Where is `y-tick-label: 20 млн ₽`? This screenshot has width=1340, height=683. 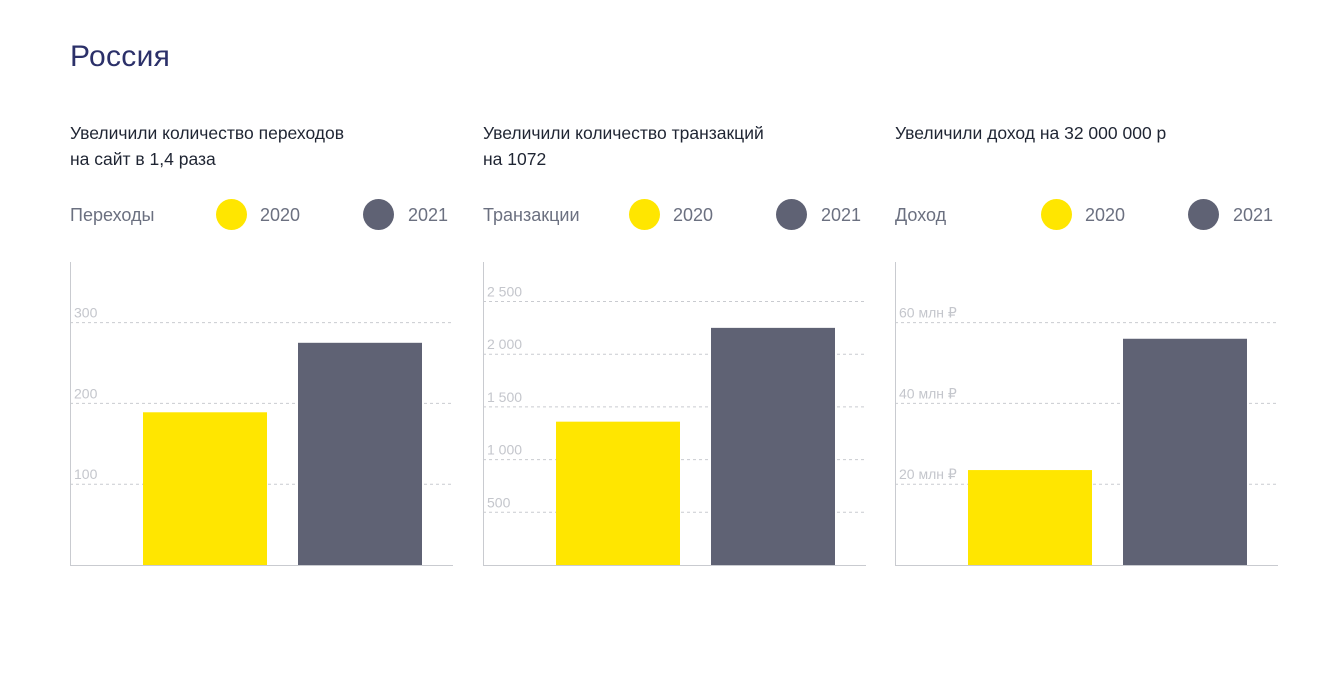 y-tick-label: 20 млн ₽ is located at coordinates (928, 474).